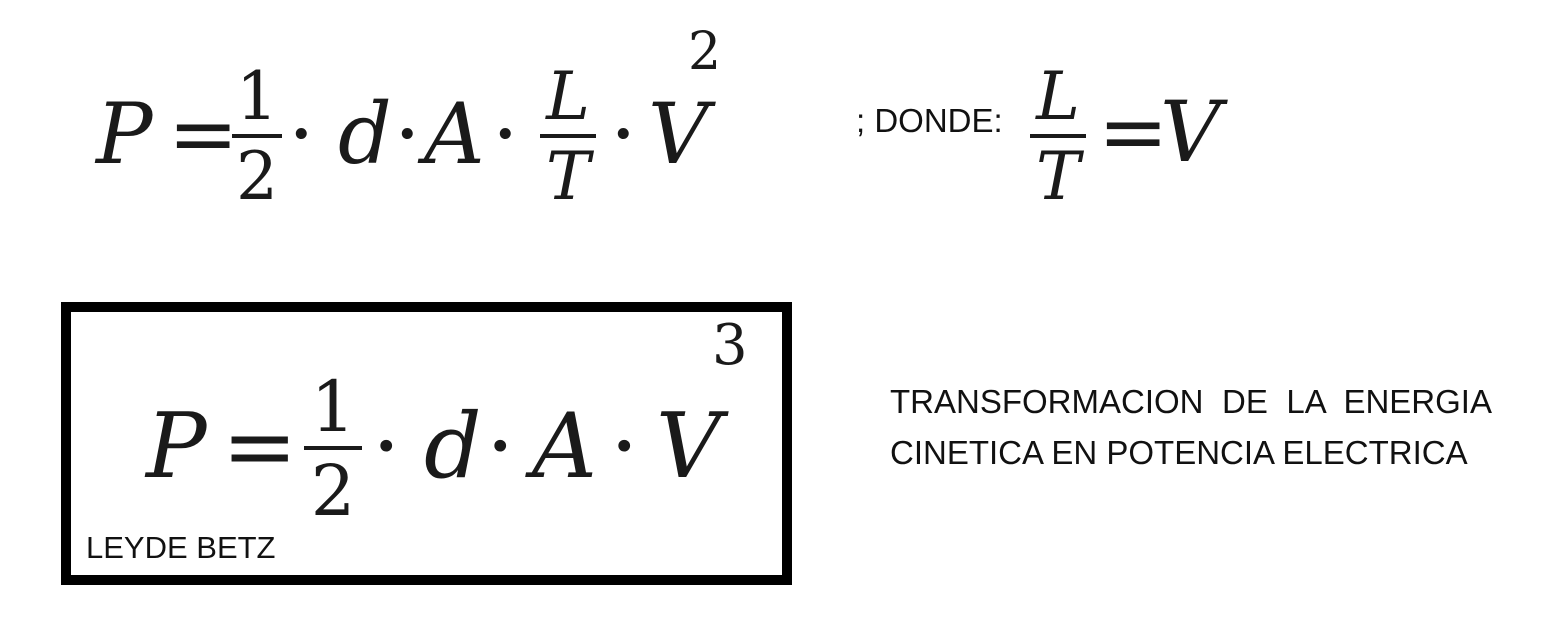 This screenshot has width=1549, height=626. What do you see at coordinates (730, 345) in the screenshot?
I see `exponent: 3` at bounding box center [730, 345].